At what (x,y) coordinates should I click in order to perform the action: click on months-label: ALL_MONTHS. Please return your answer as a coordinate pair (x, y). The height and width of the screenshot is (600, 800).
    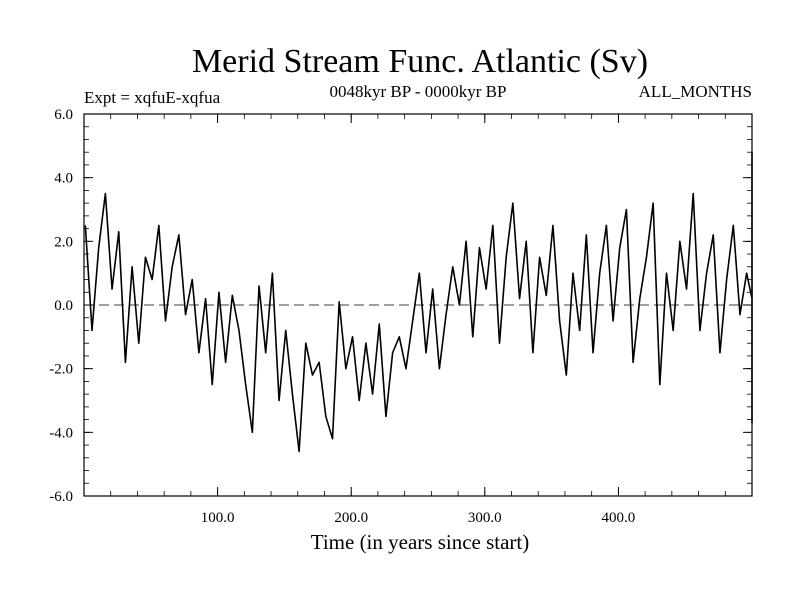
    Looking at the image, I should click on (695, 91).